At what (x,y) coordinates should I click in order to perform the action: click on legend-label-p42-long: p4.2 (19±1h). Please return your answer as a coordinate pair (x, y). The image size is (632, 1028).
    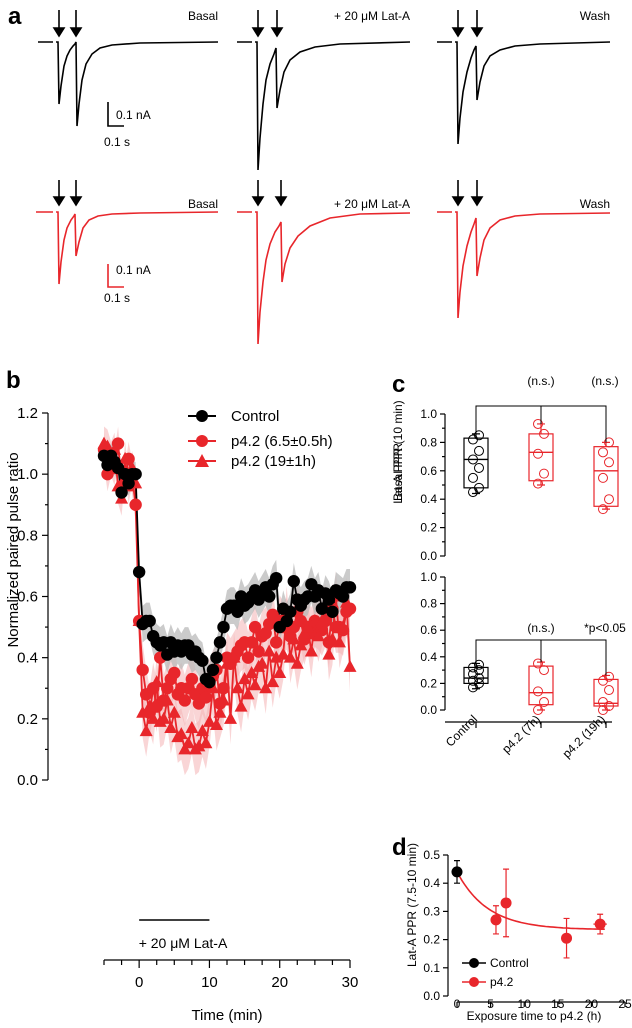
    Looking at the image, I should click on (273, 461).